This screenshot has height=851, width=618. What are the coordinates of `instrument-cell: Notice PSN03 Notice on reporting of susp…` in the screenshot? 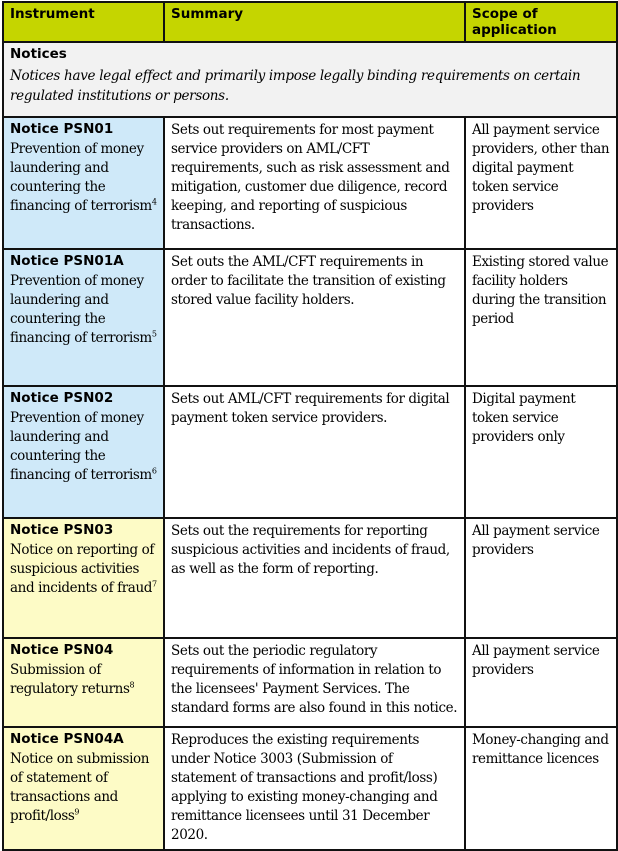 It's located at (83, 578).